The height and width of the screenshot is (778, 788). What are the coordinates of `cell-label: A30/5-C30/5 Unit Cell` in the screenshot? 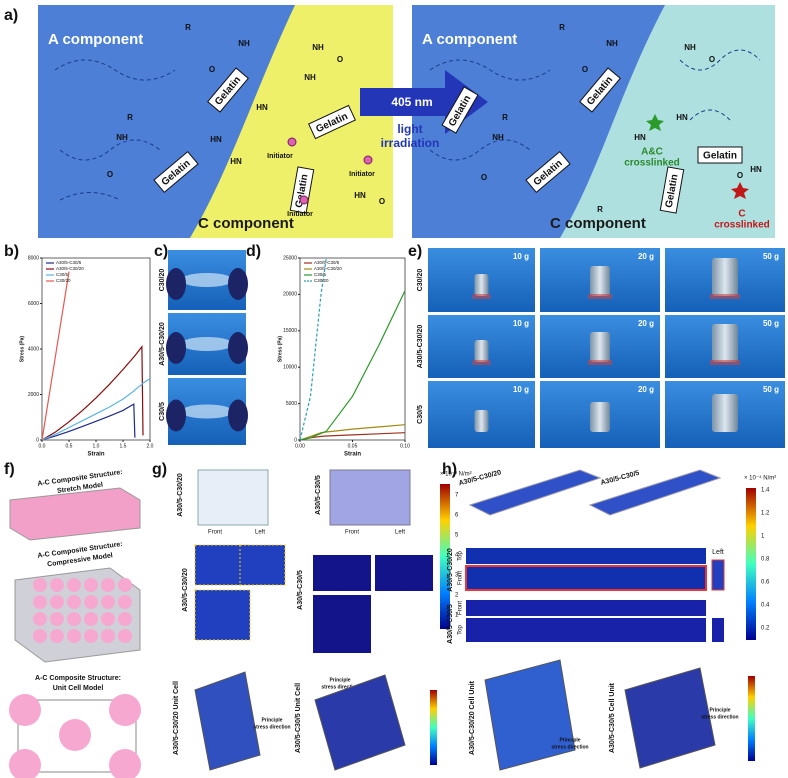 It's located at (298, 718).